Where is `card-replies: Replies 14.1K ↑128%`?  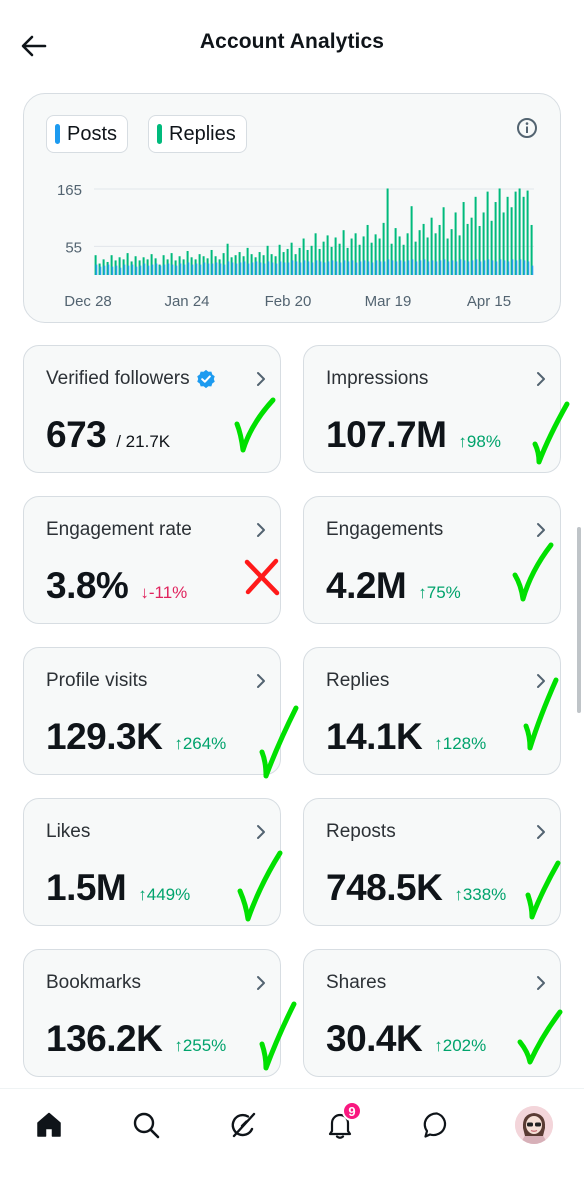
card-replies: Replies 14.1K ↑128% is located at coordinates (432, 711).